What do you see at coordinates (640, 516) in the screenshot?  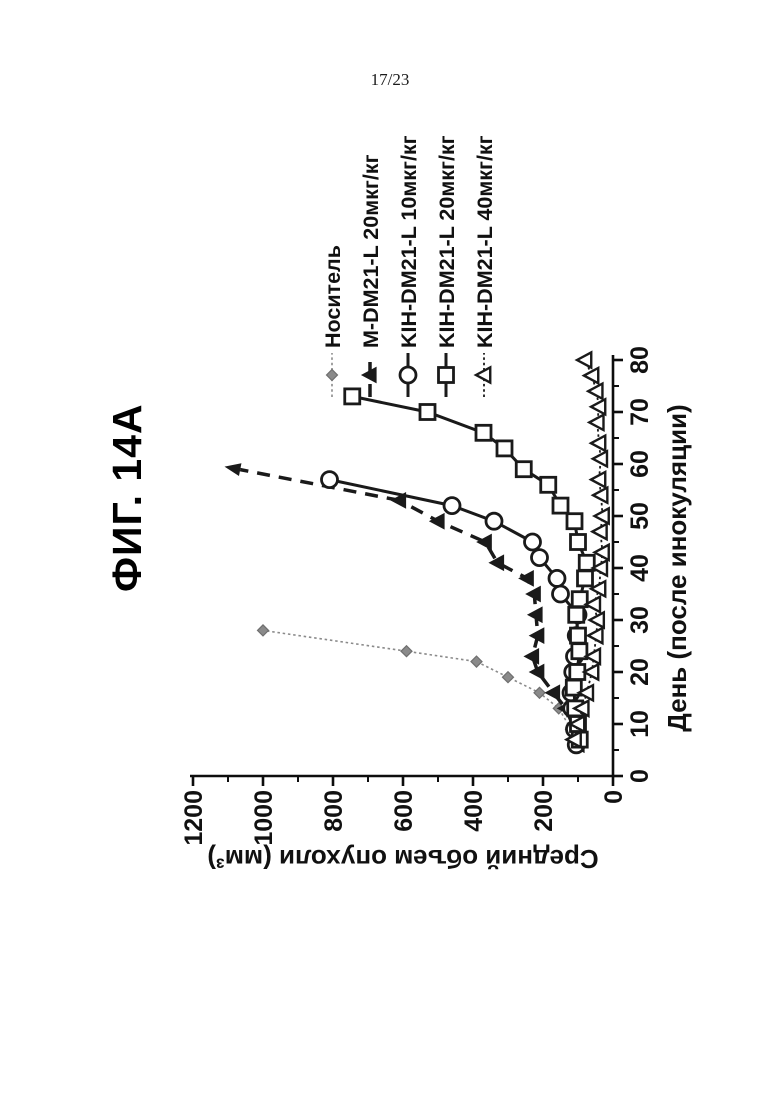 I see `x-tick-label: 50` at bounding box center [640, 516].